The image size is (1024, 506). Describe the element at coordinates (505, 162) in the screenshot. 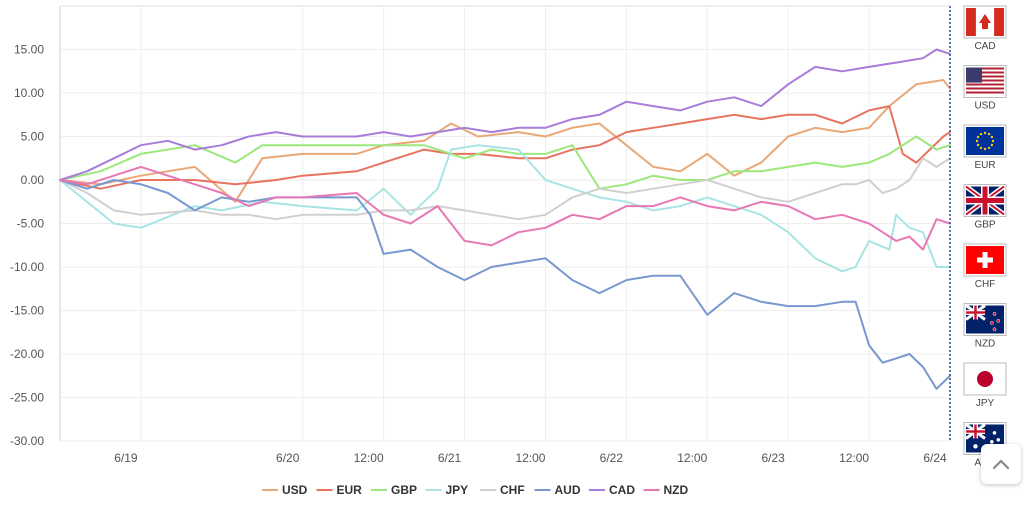

I see `series-line-gbp` at that location.